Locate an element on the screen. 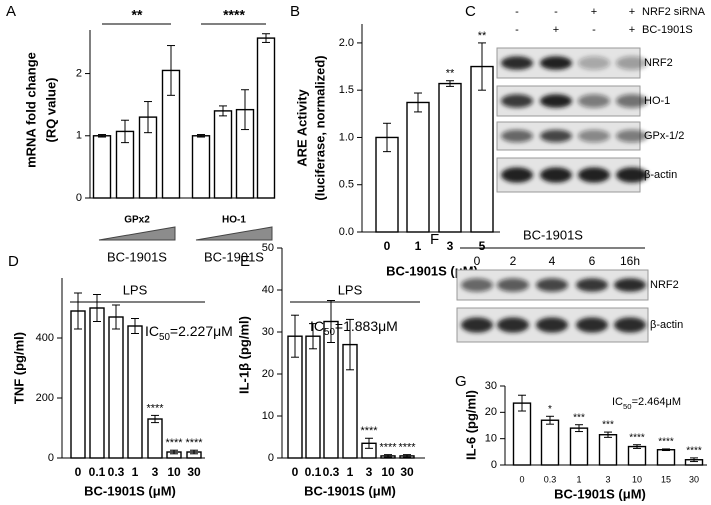 This screenshot has height=505, width=711. lane-label: 4 is located at coordinates (552, 261).